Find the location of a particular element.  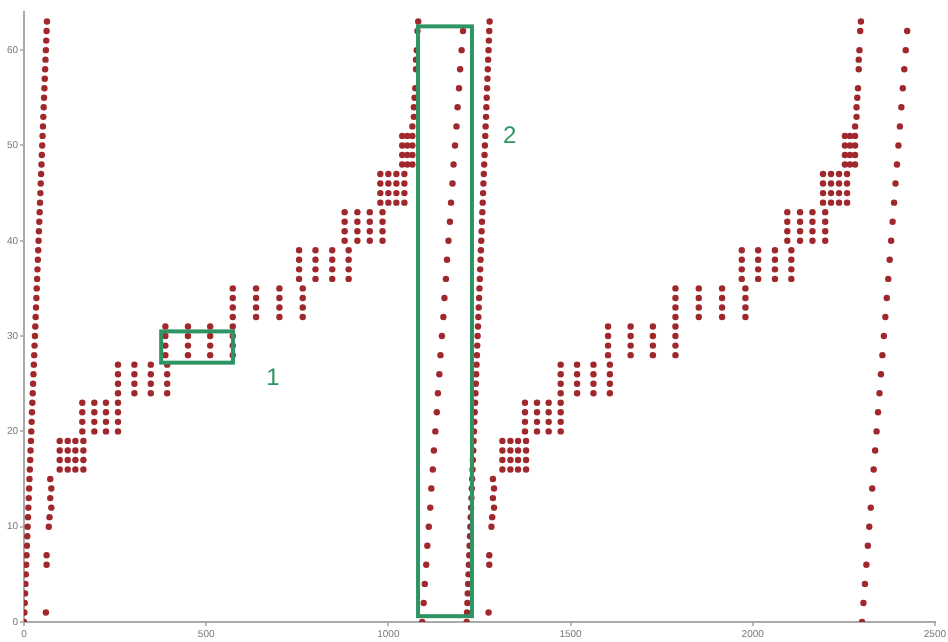

annotation: 1 is located at coordinates (273, 376).